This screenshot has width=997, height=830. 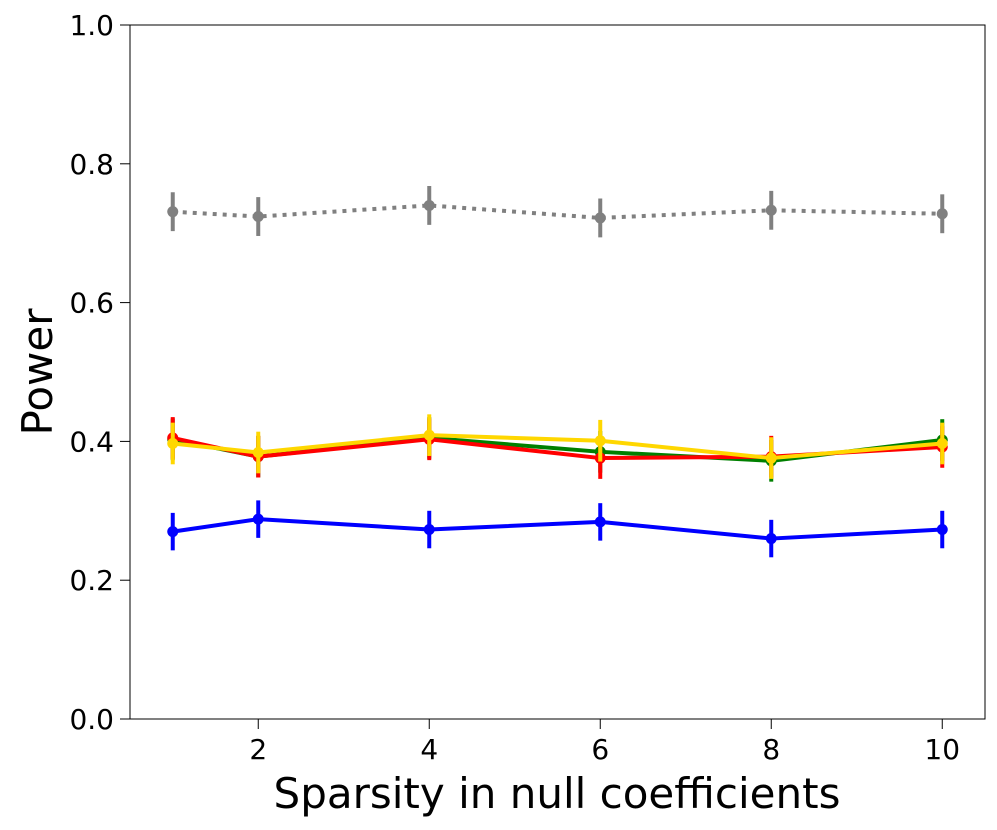 I want to click on x-tick-label: 4, so click(x=429, y=749).